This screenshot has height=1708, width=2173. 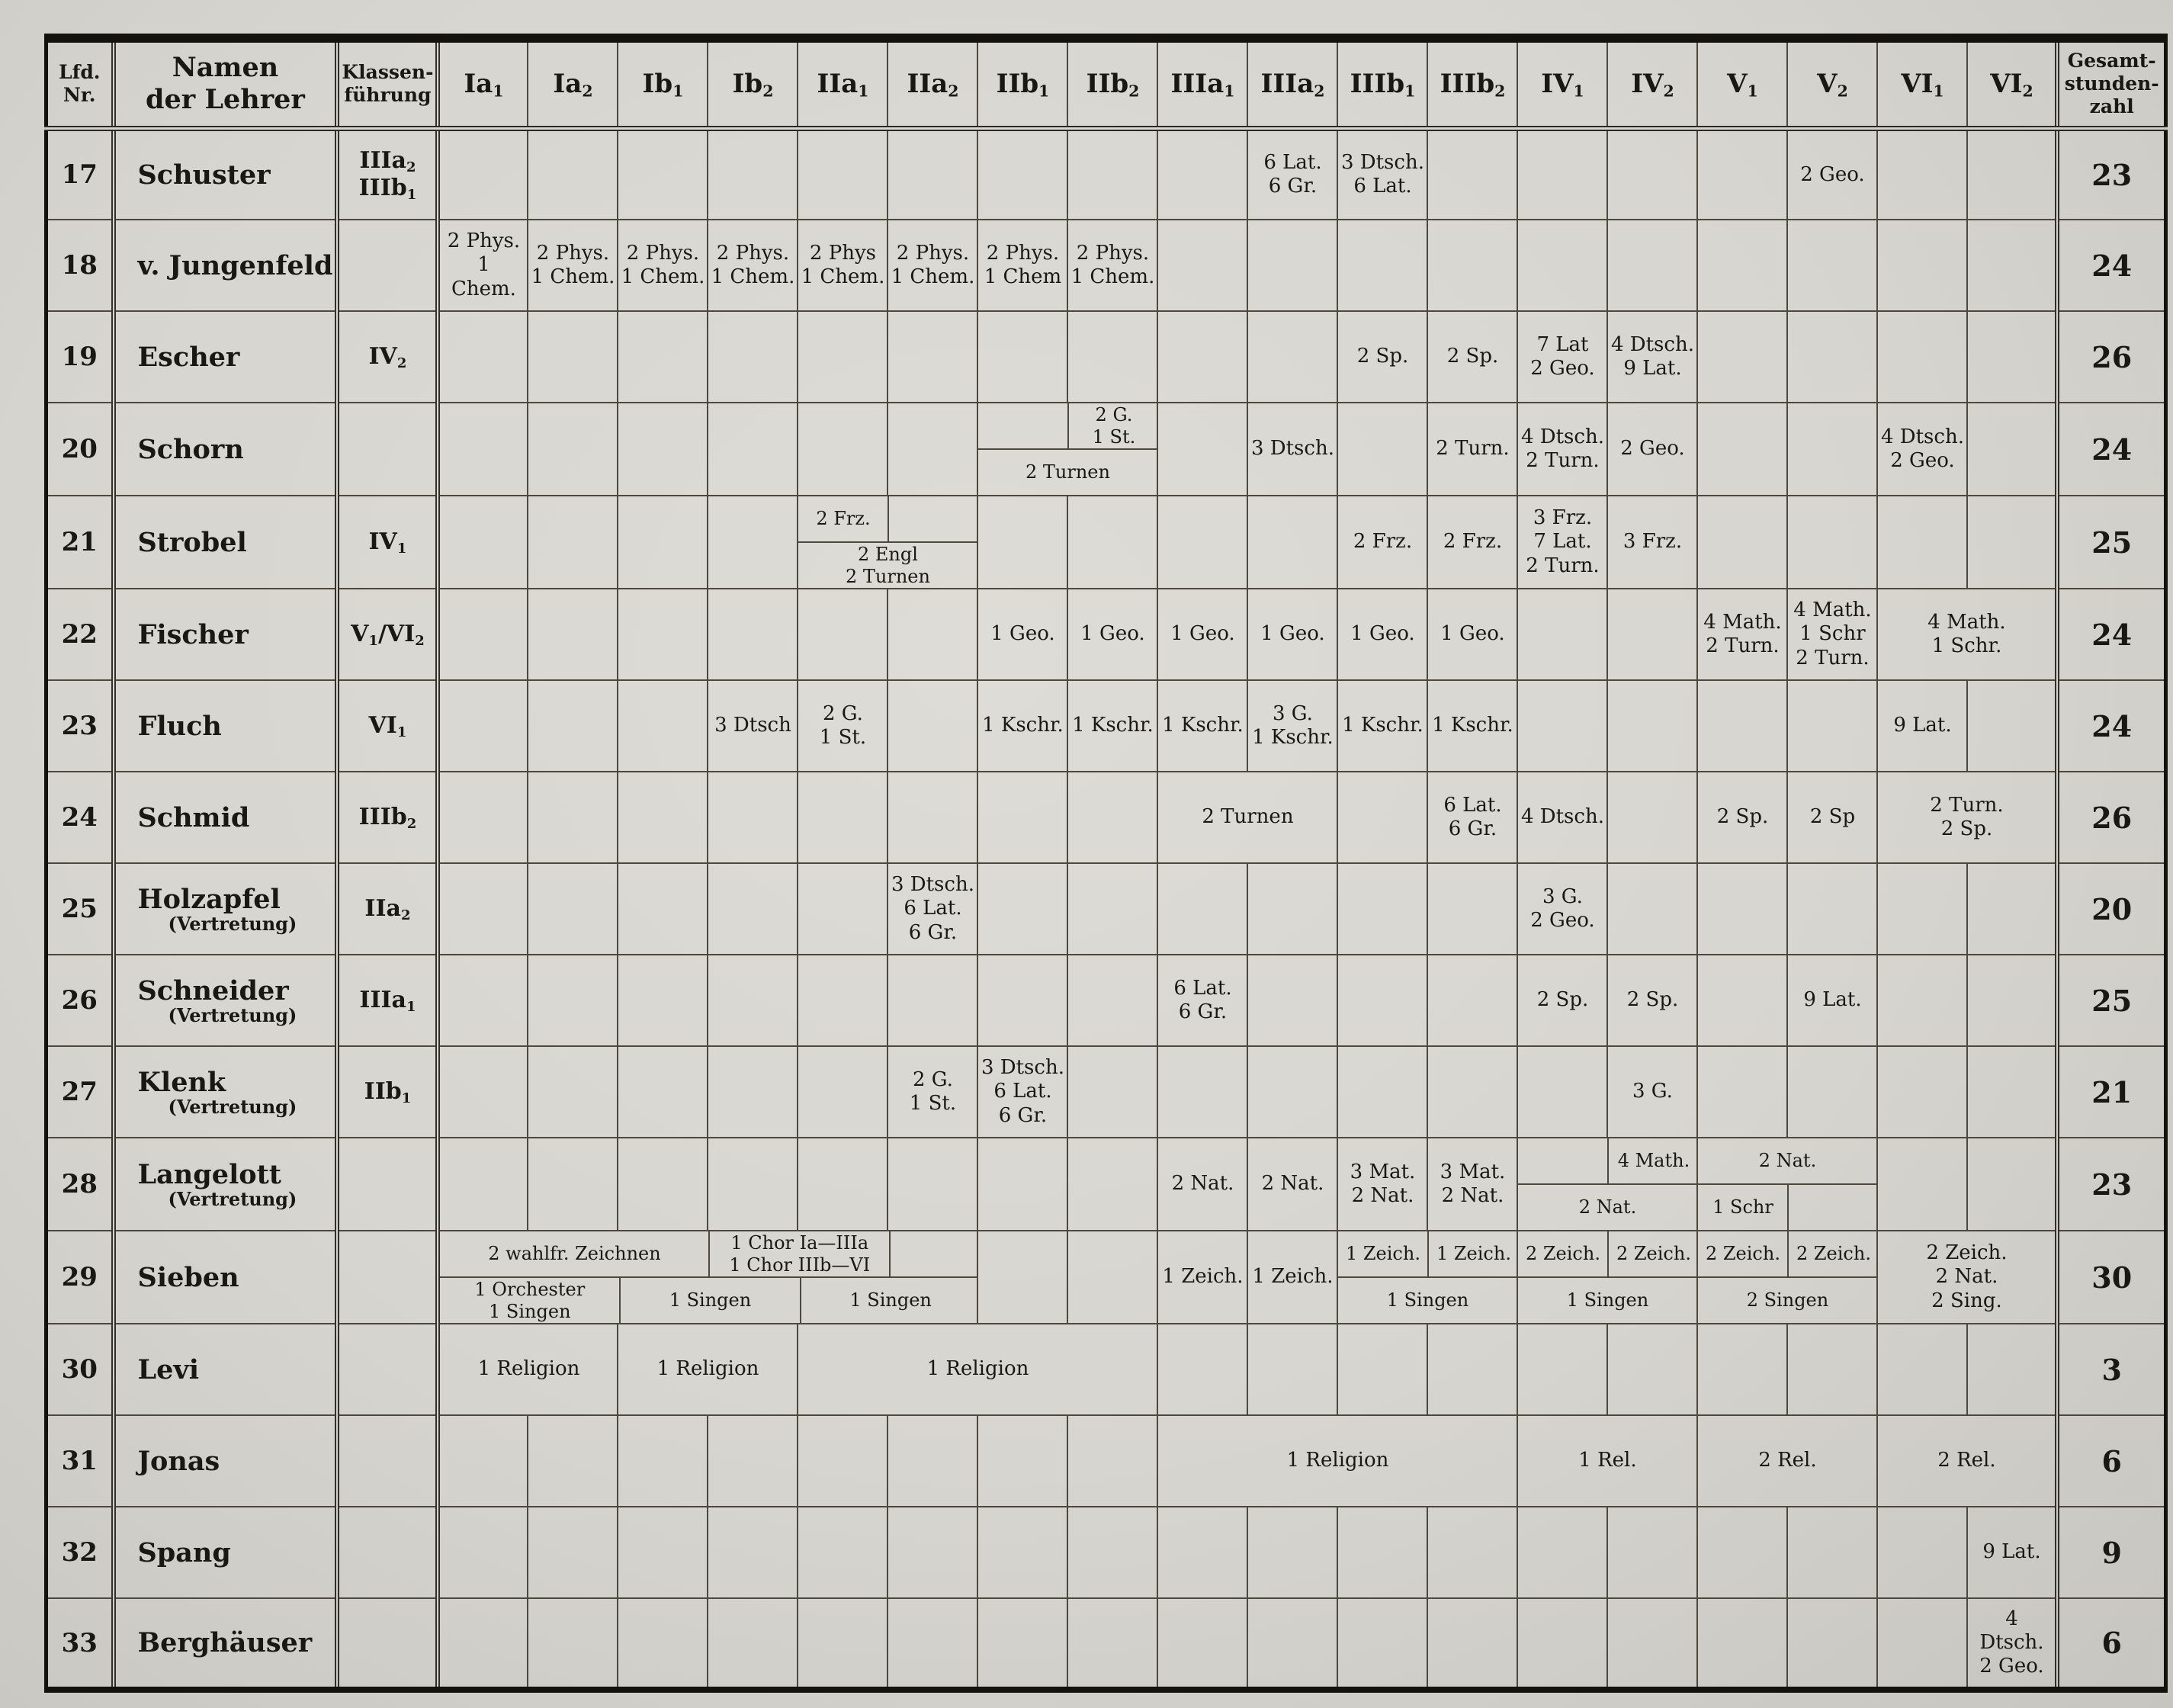 I want to click on split-subrow: 4 Math., so click(x=1607, y=1161).